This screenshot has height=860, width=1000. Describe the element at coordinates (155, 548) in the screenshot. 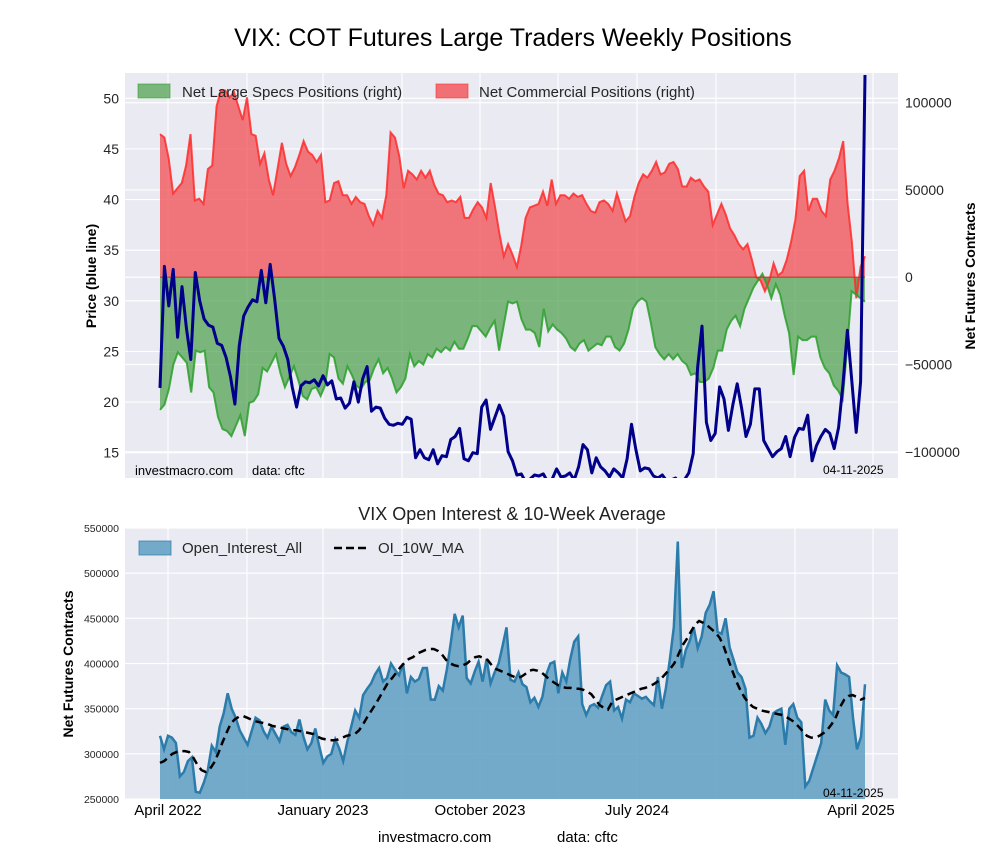

I see `legend-swatch-oi` at that location.